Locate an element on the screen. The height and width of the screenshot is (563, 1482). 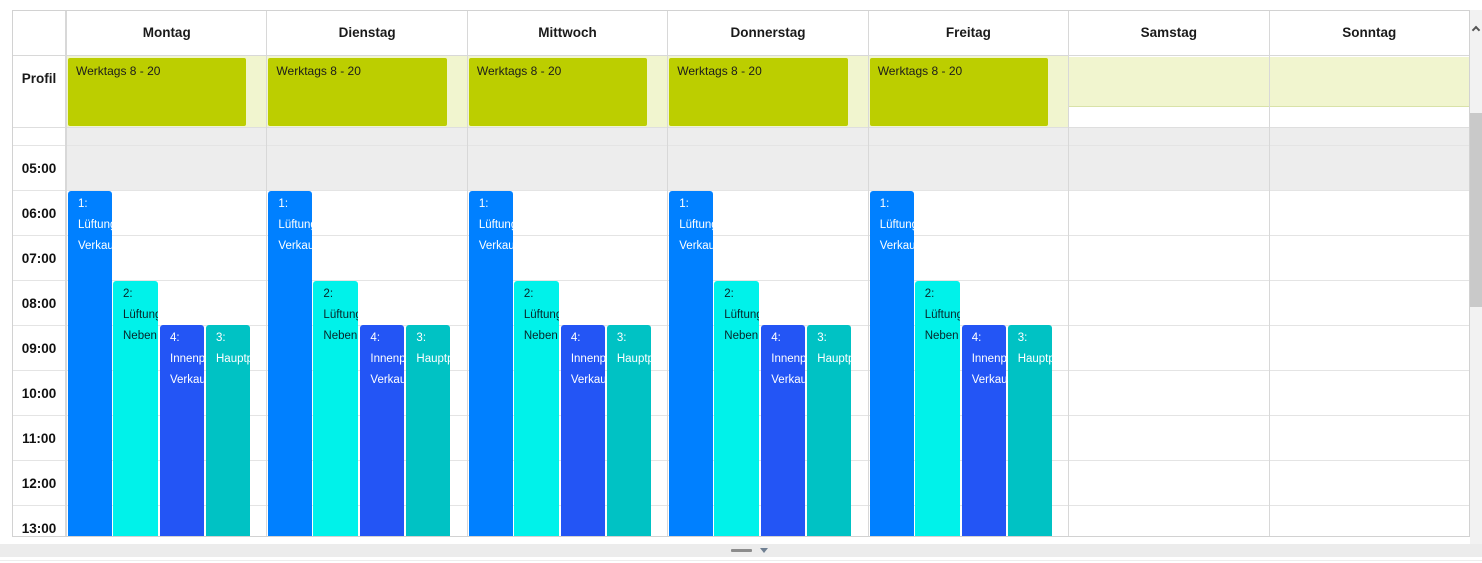
time-label: 06:00 is located at coordinates (39, 213).